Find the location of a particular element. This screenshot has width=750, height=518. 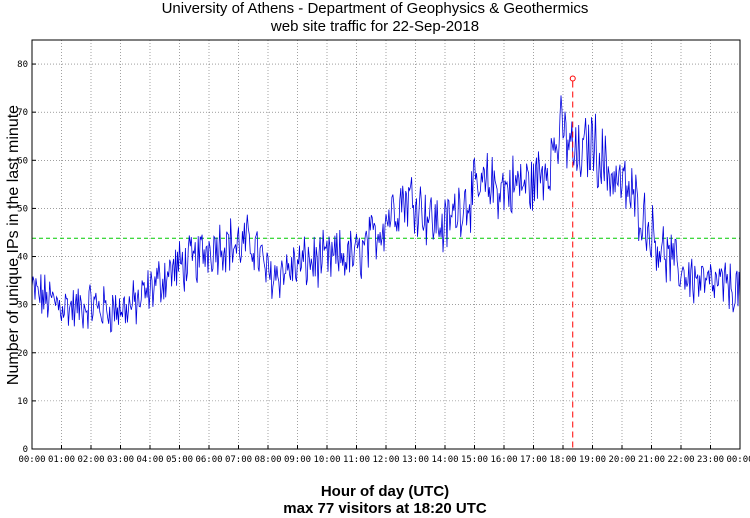

x-tick-label: 07:00 is located at coordinates (238, 460).